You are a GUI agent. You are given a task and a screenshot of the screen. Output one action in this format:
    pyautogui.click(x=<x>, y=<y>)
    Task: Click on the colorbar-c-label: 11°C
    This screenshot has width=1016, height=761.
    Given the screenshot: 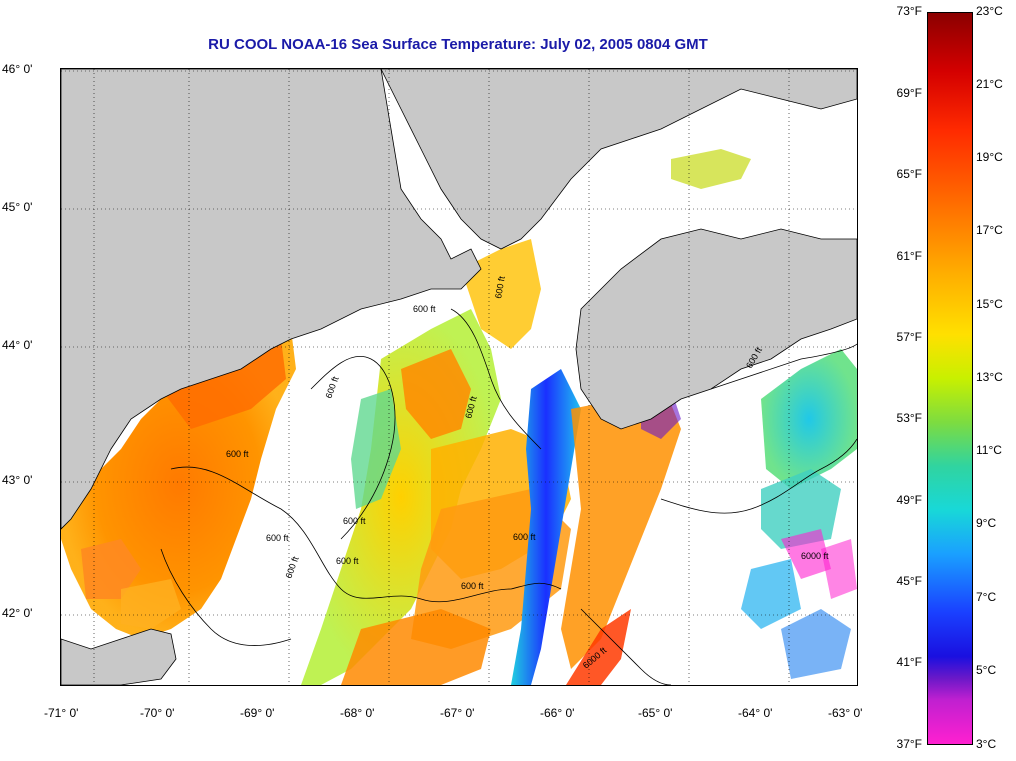 What is the action you would take?
    pyautogui.click(x=989, y=450)
    